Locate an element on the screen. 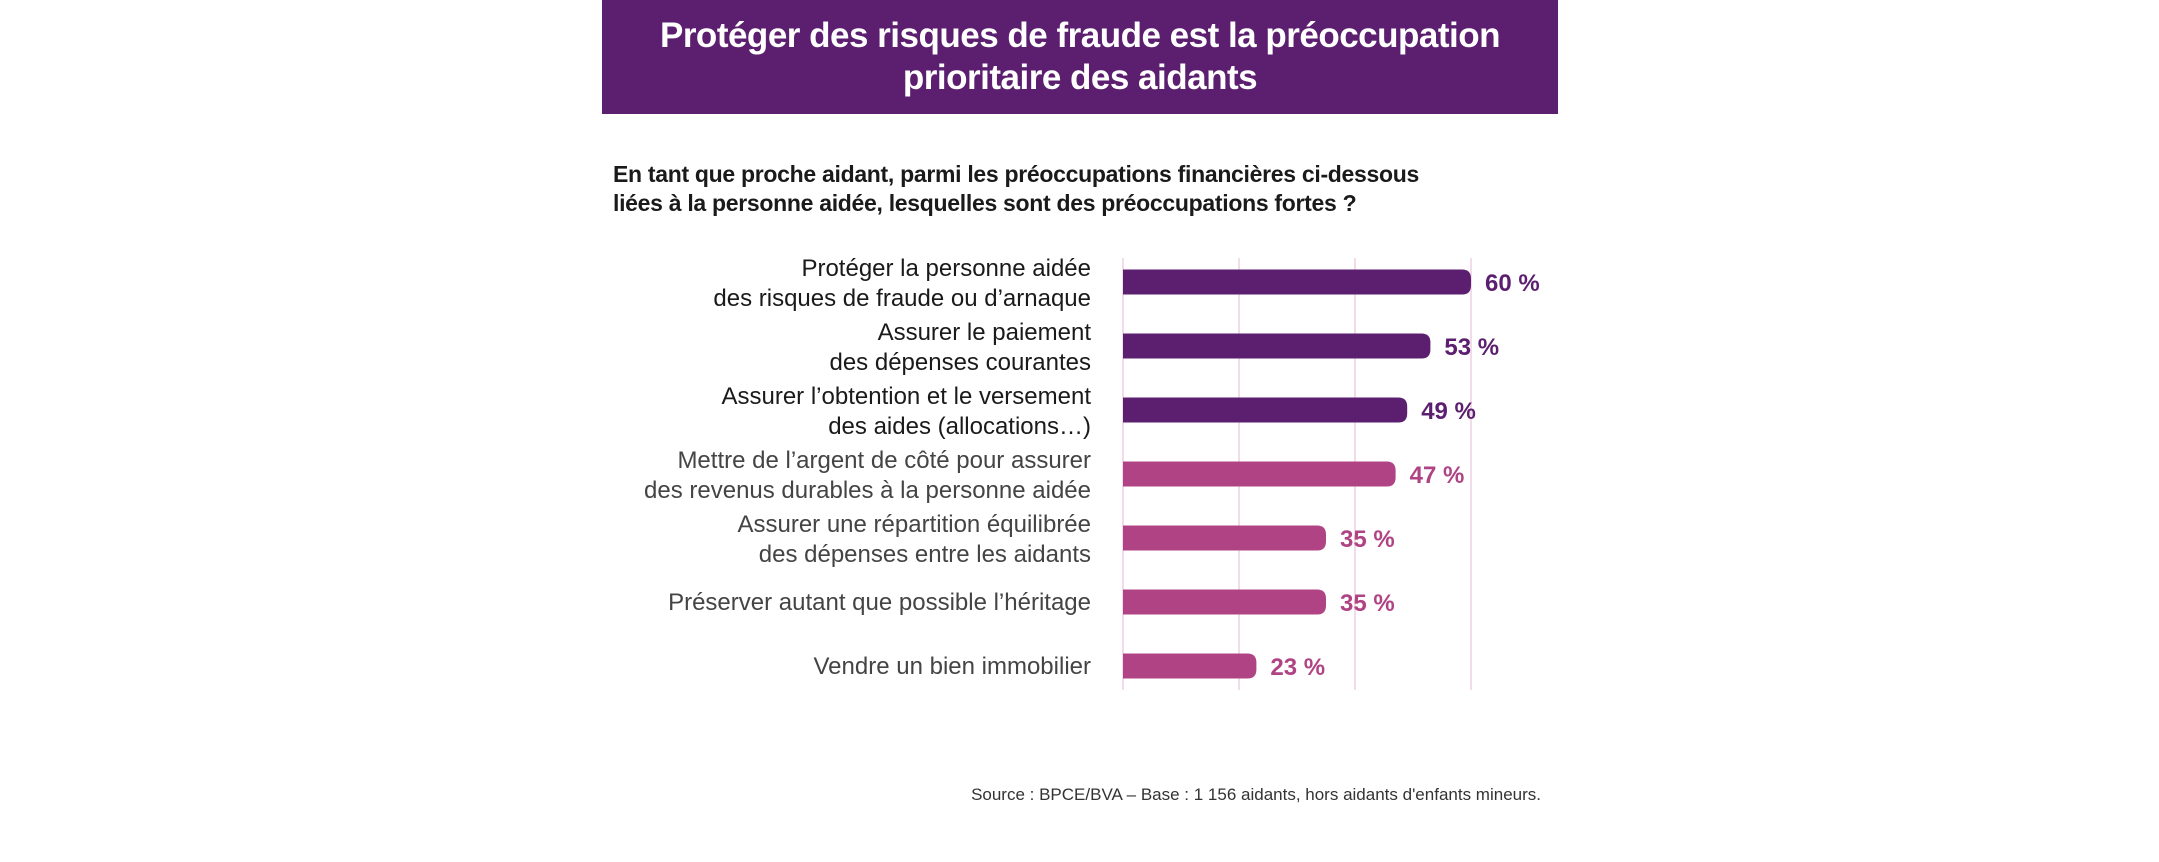  category-label-line: Vendre un bien immobilier is located at coordinates (953, 666).